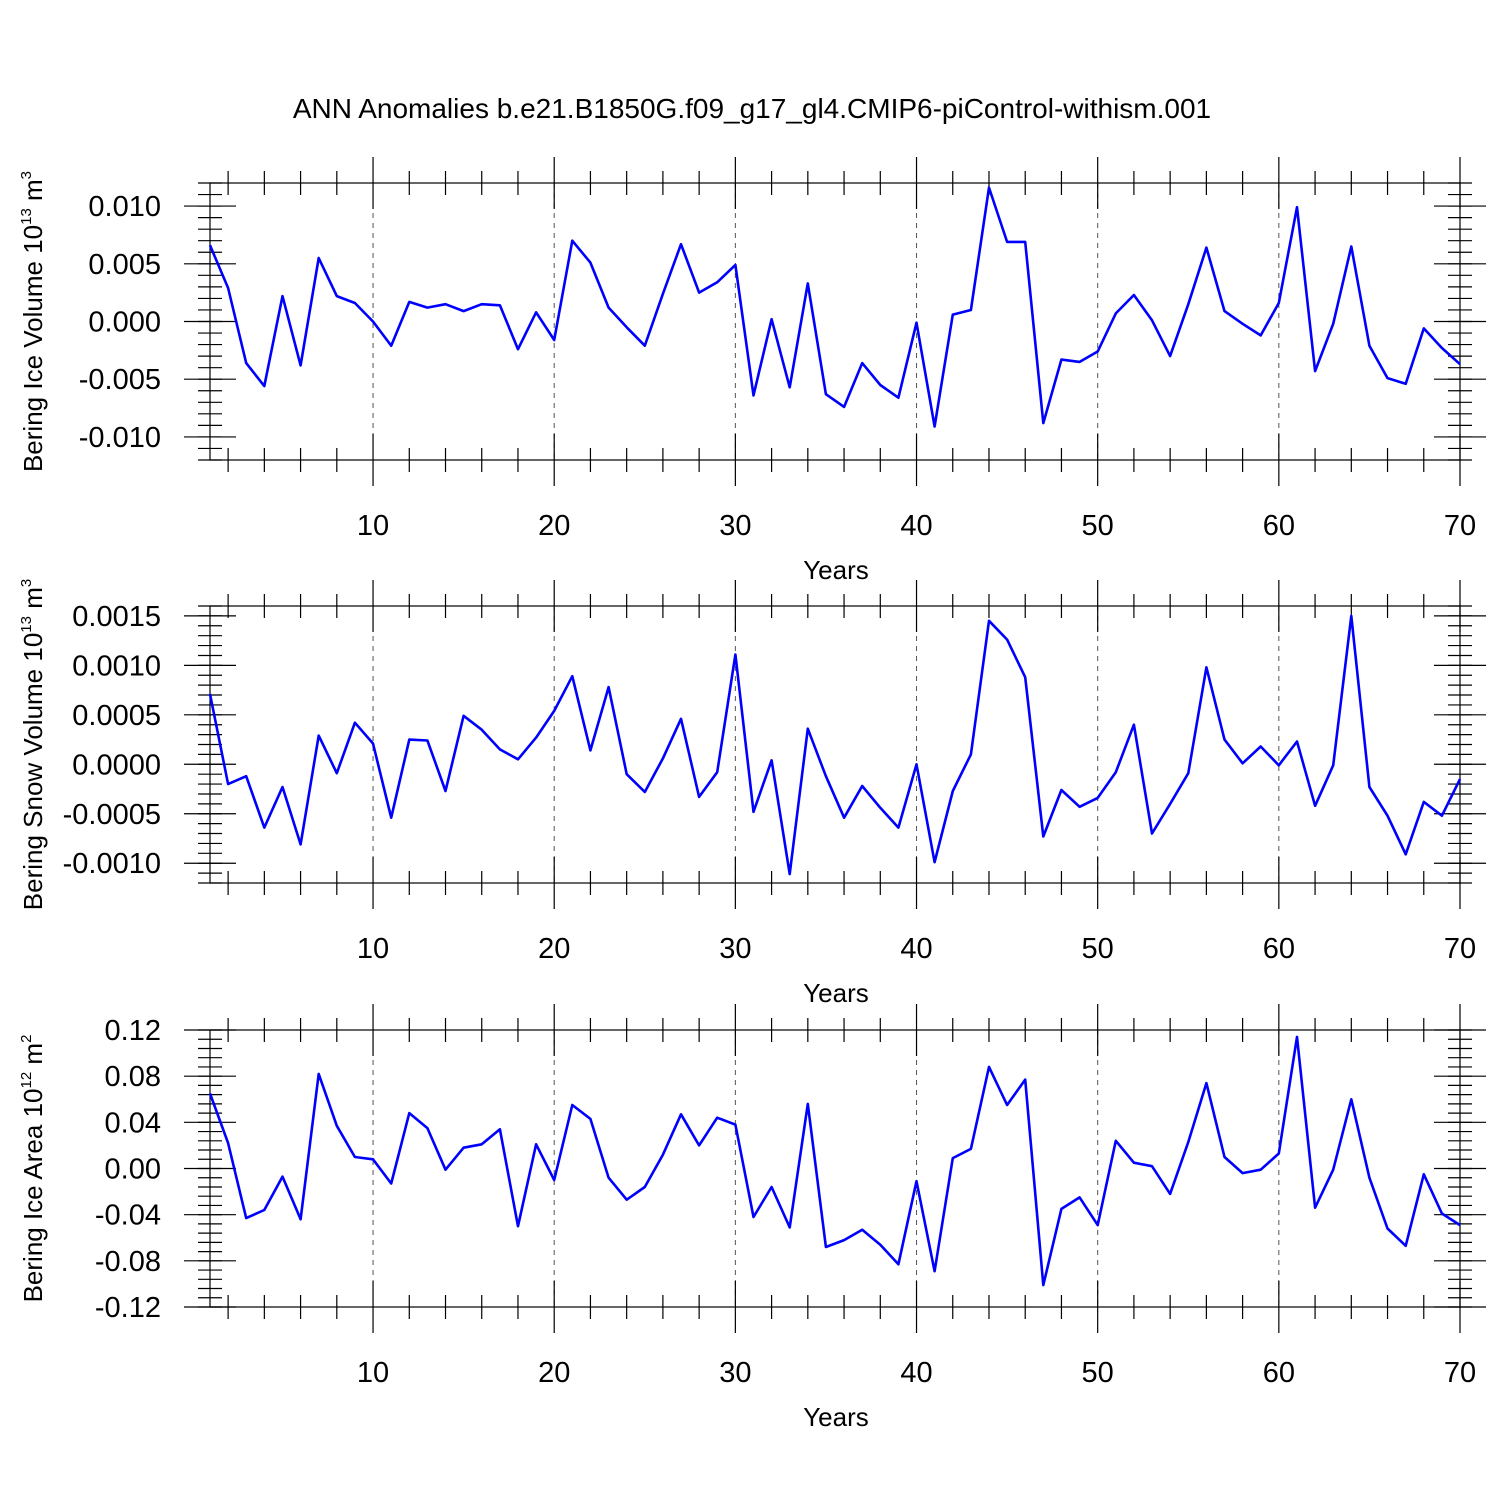 This screenshot has height=1500, width=1500. I want to click on y-tick-label: 0.00, so click(133, 1170).